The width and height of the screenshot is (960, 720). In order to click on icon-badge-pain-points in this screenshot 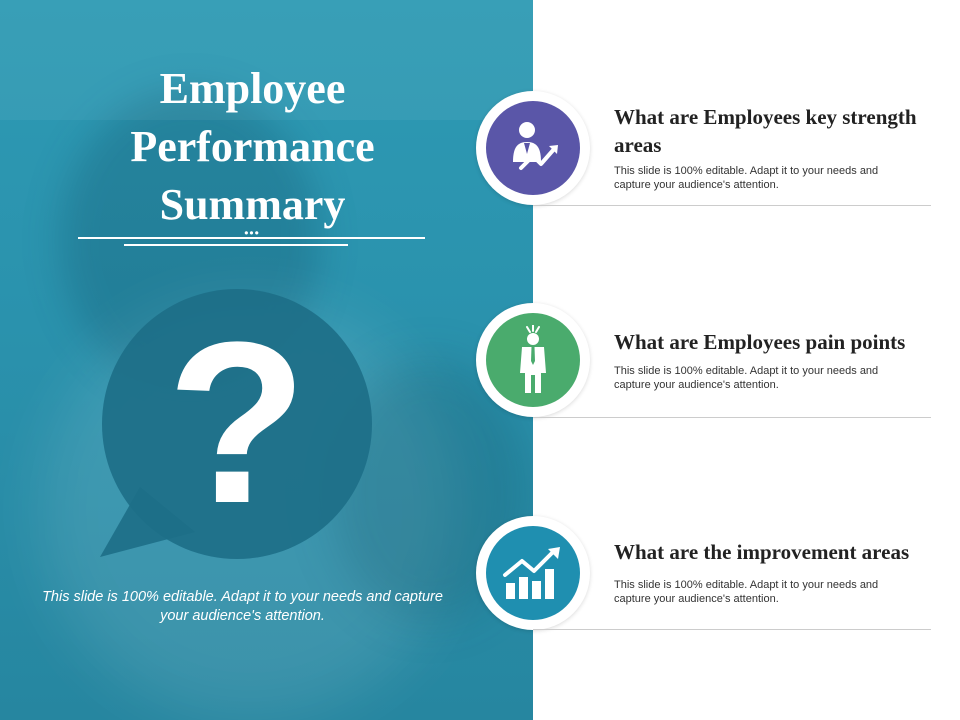, I will do `click(533, 360)`.